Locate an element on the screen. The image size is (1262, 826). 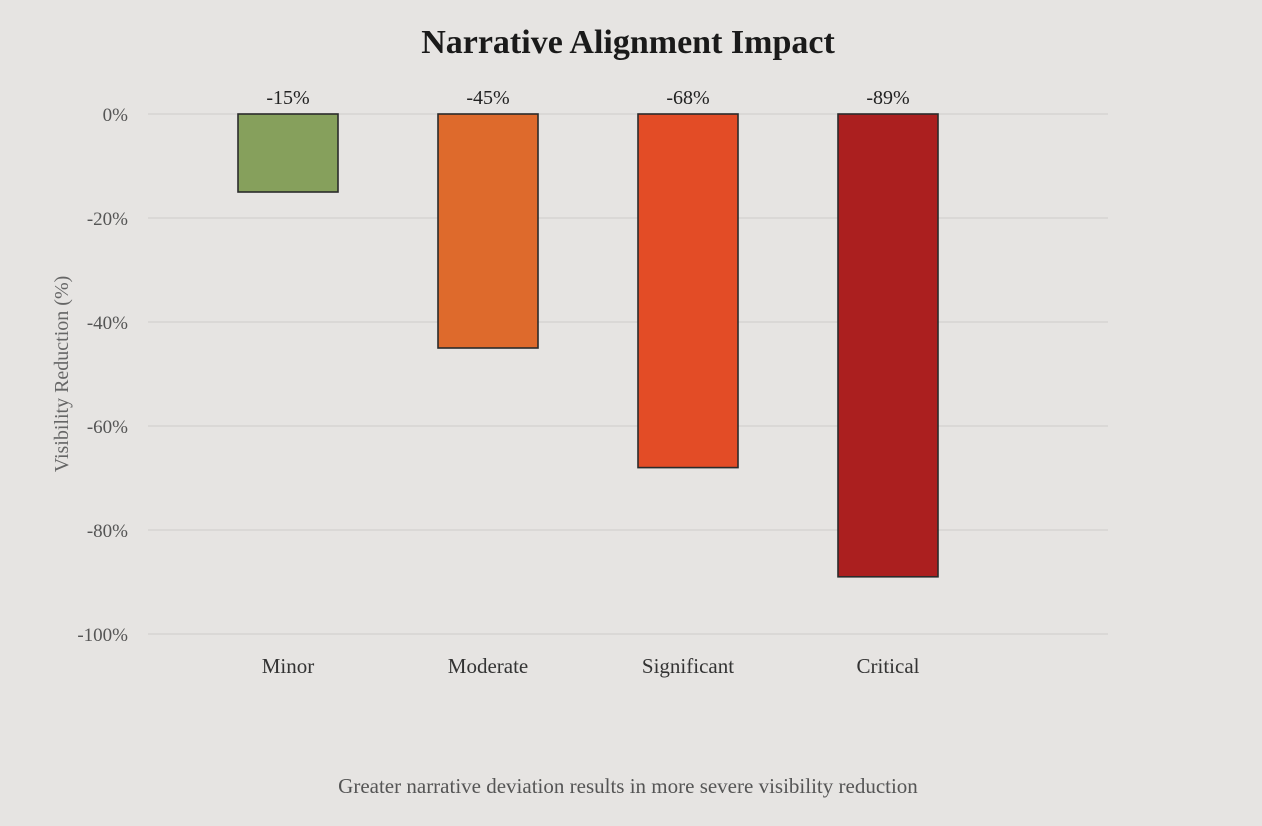
data-label-significant: -68% is located at coordinates (687, 98).